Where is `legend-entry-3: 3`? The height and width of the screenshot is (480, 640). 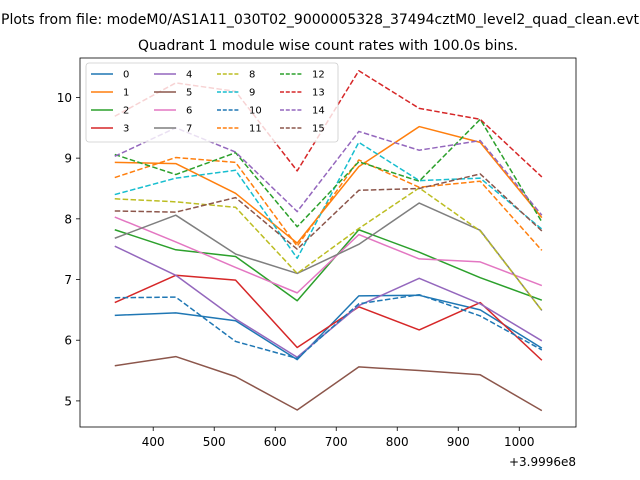 legend-entry-3: 3 is located at coordinates (110, 129).